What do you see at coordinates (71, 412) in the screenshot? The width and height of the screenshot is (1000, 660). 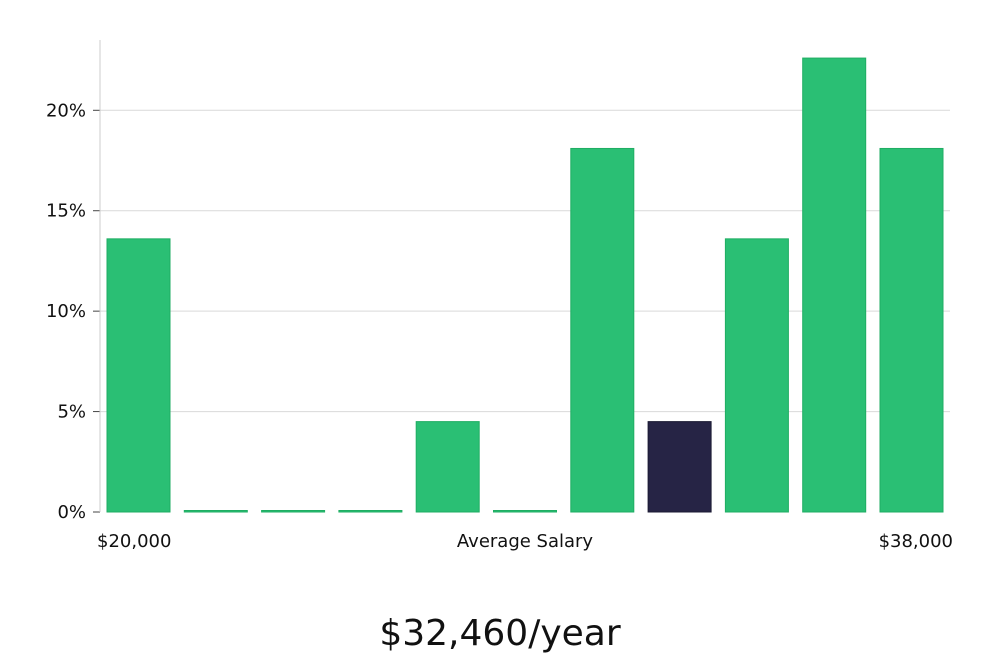 I see `y-tick-label: 5%` at bounding box center [71, 412].